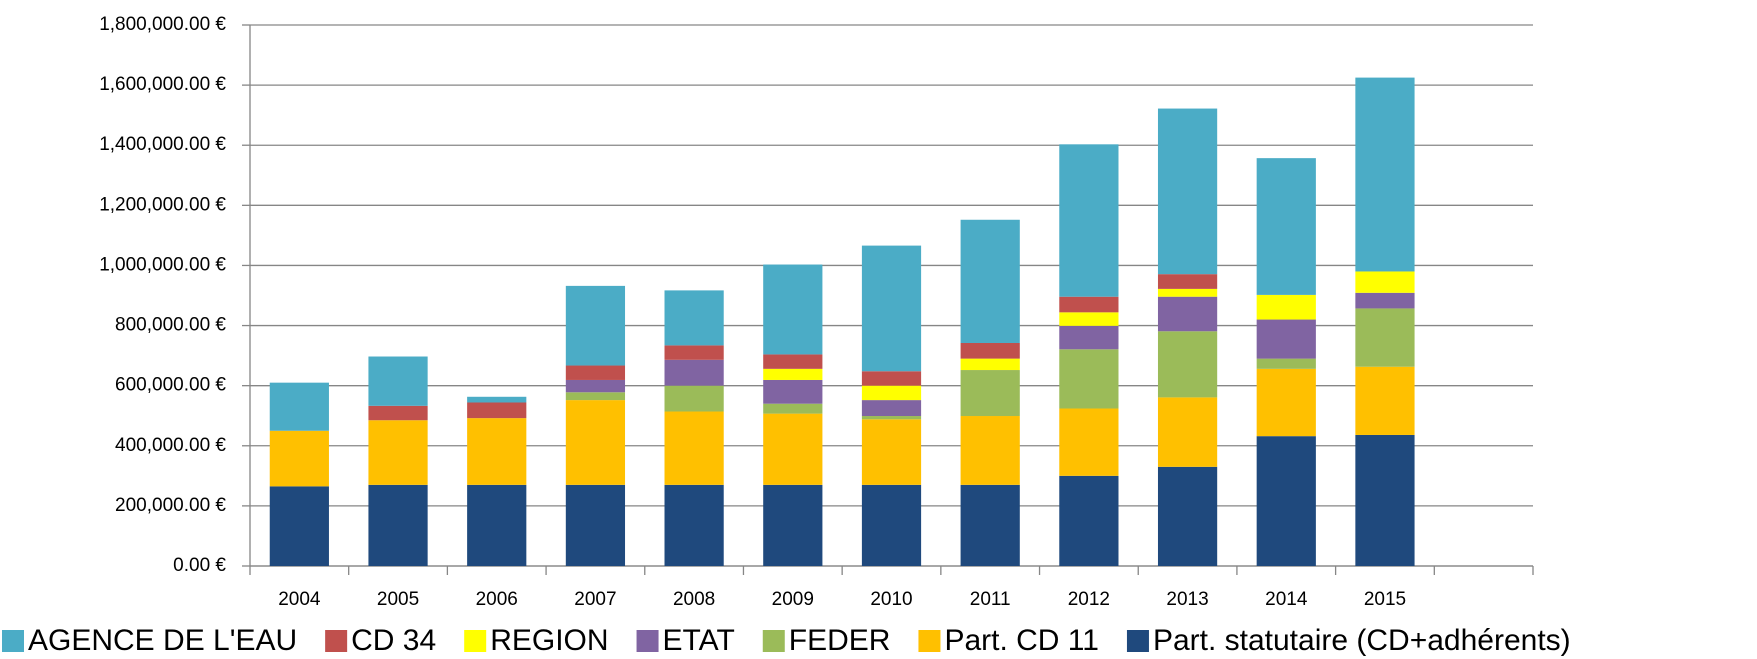  What do you see at coordinates (1089, 599) in the screenshot?
I see `x-tick-label: 2012` at bounding box center [1089, 599].